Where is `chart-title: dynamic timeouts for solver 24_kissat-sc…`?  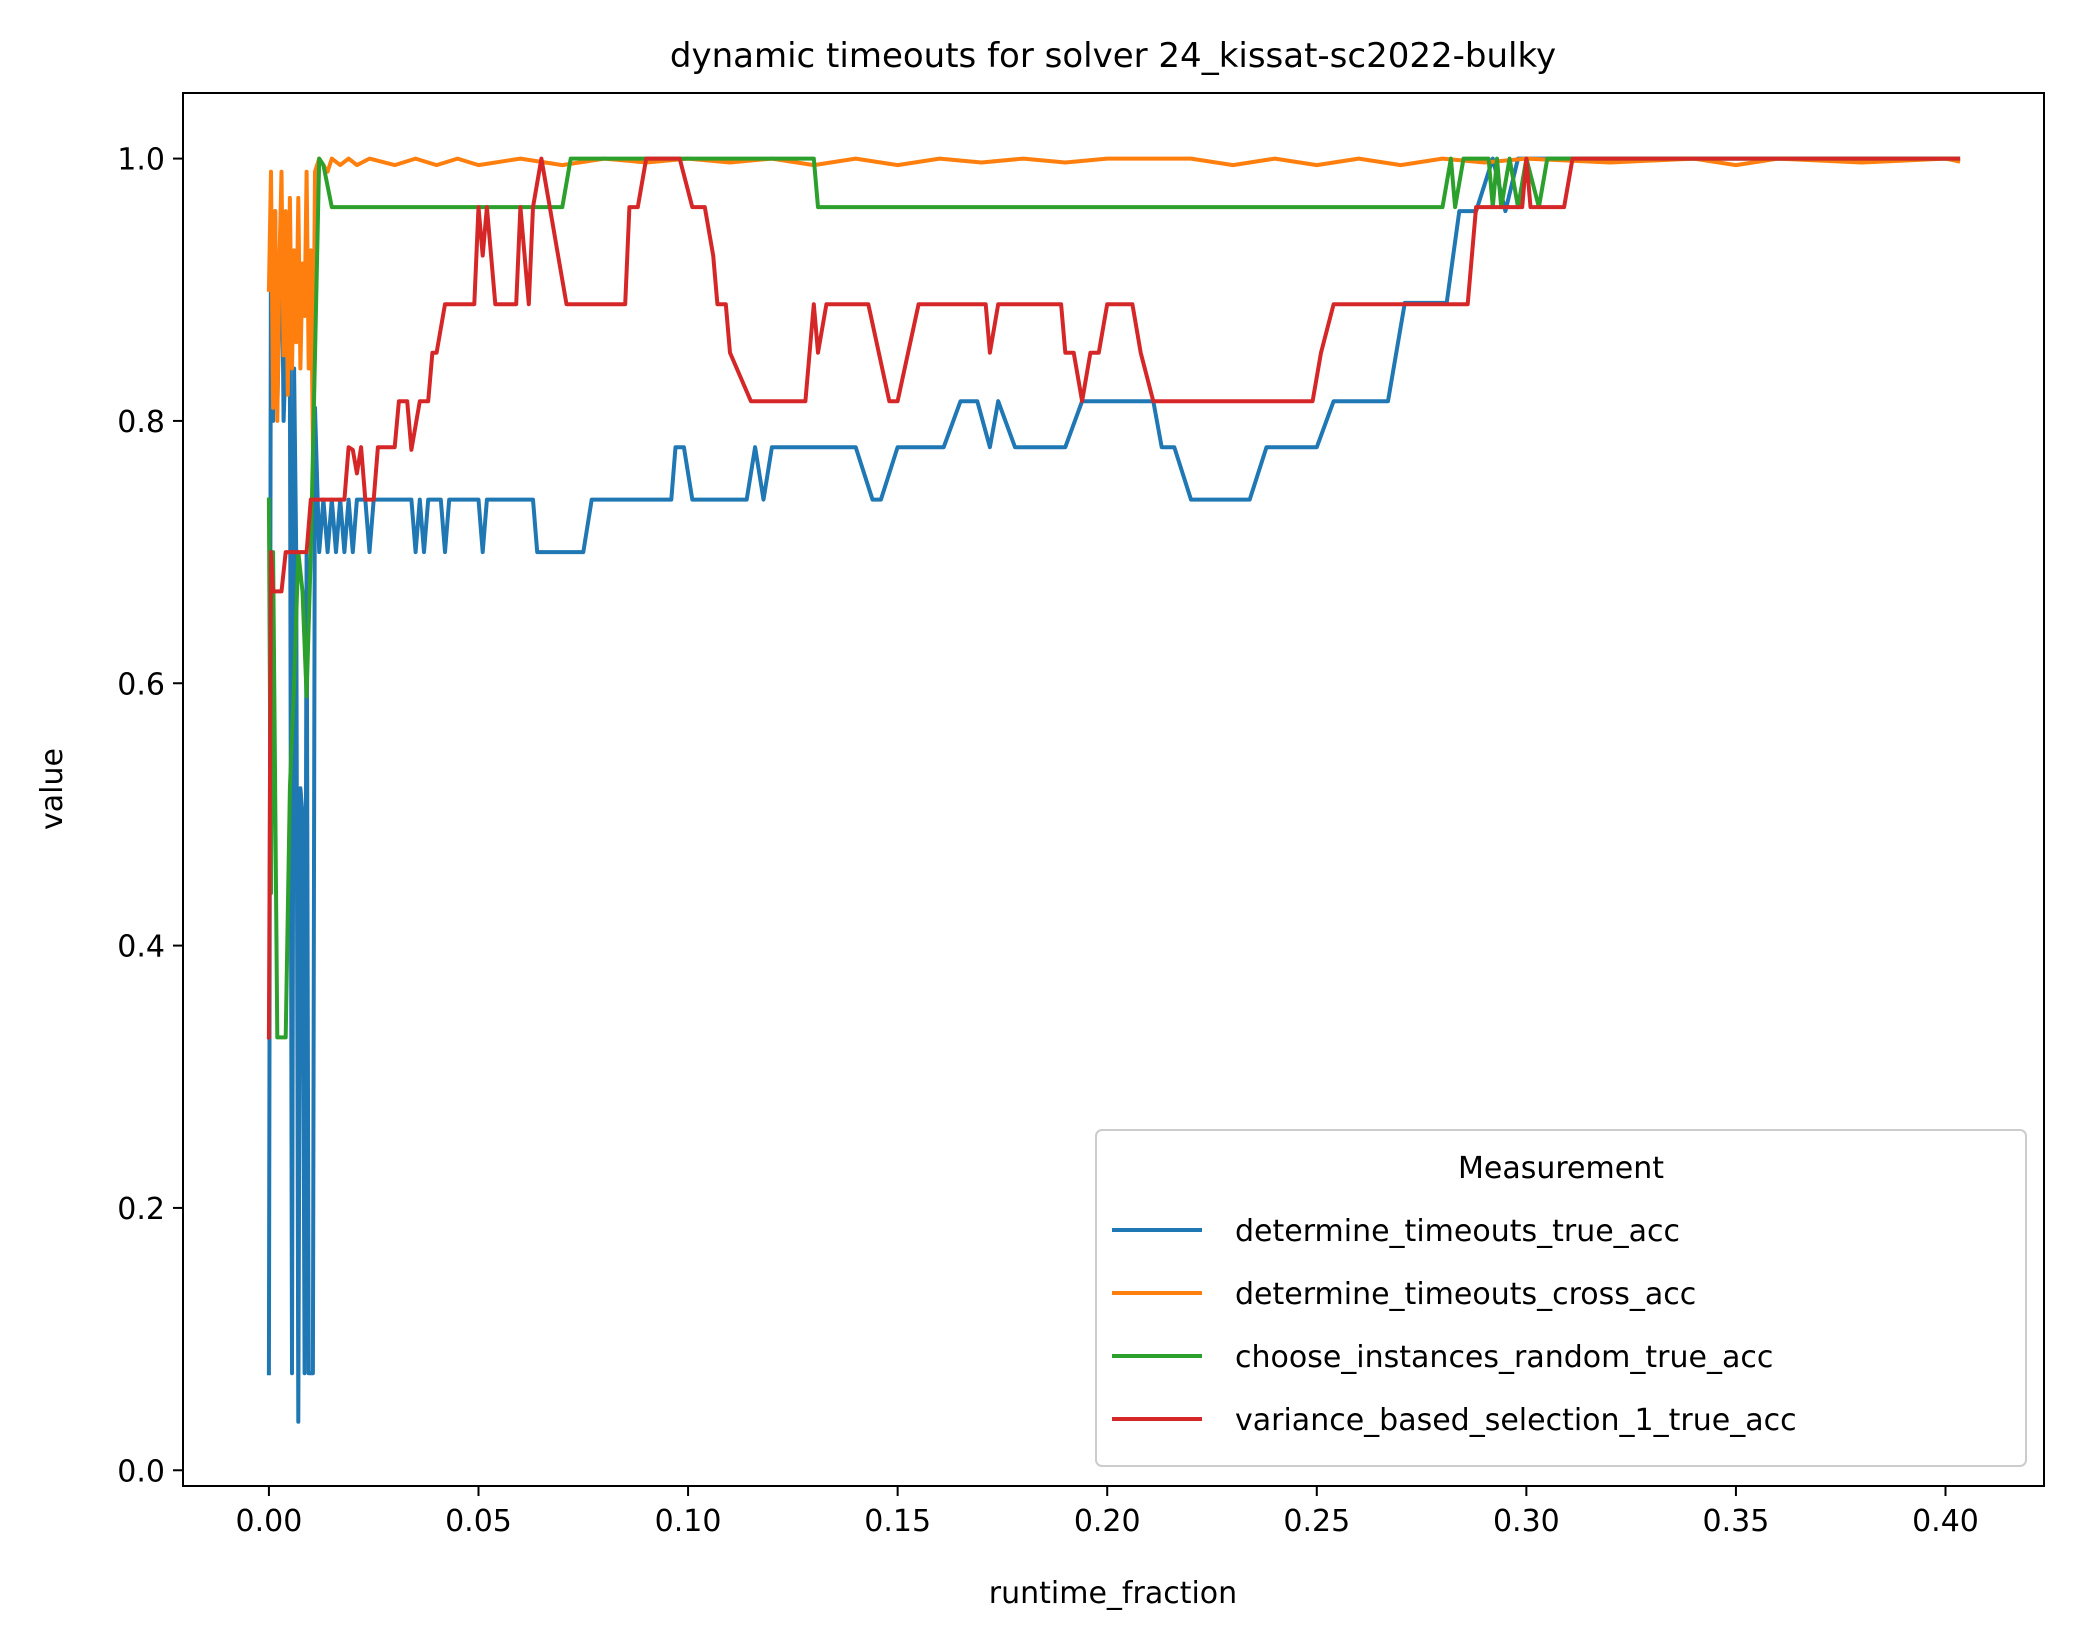 chart-title: dynamic timeouts for solver 24_kissat-sc… is located at coordinates (1113, 56).